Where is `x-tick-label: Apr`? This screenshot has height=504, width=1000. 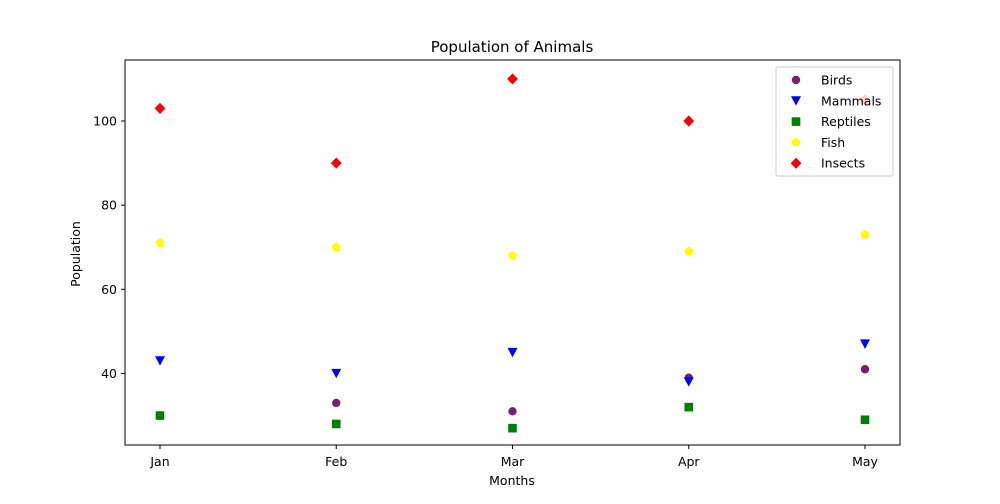
x-tick-label: Apr is located at coordinates (689, 461).